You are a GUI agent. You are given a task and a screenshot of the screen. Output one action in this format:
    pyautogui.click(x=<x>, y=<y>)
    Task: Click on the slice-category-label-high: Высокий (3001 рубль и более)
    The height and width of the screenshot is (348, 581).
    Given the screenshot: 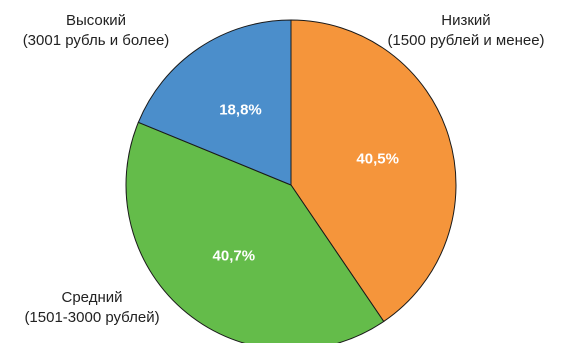 What is the action you would take?
    pyautogui.click(x=96, y=30)
    